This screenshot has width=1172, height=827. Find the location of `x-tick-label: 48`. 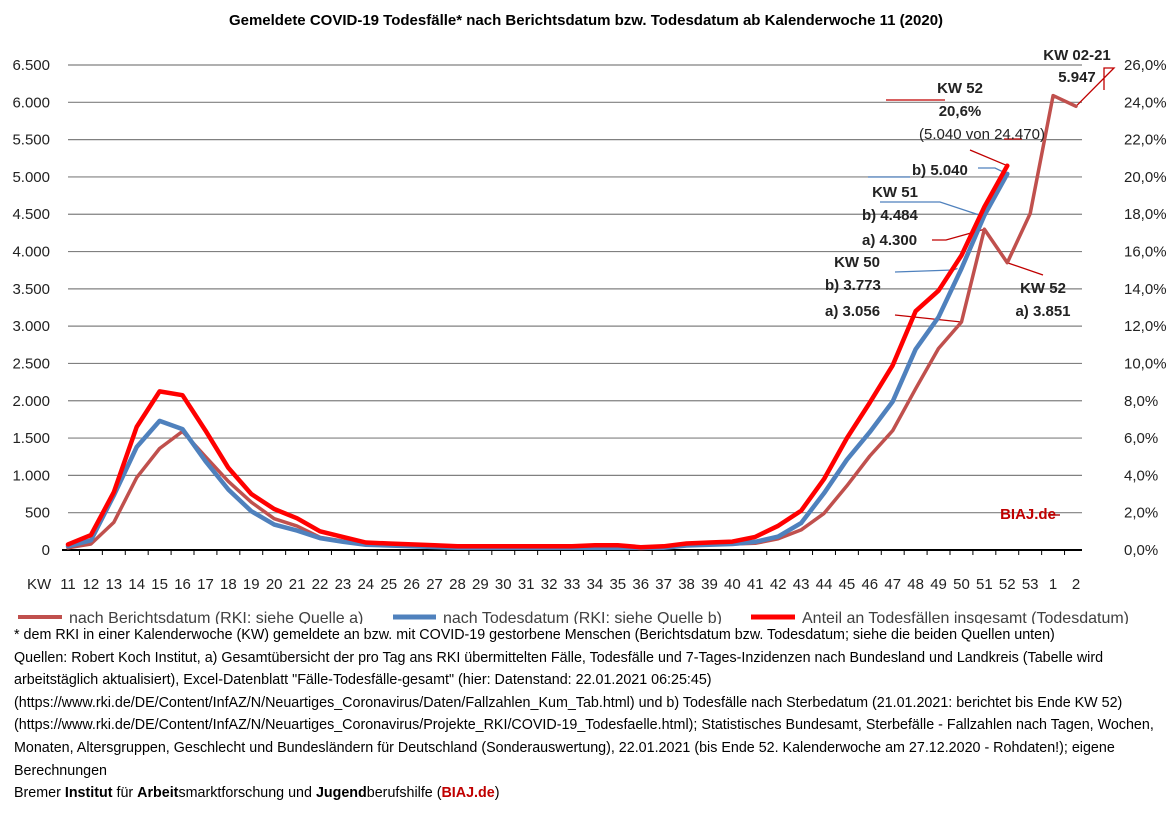

x-tick-label: 48 is located at coordinates (915, 584).